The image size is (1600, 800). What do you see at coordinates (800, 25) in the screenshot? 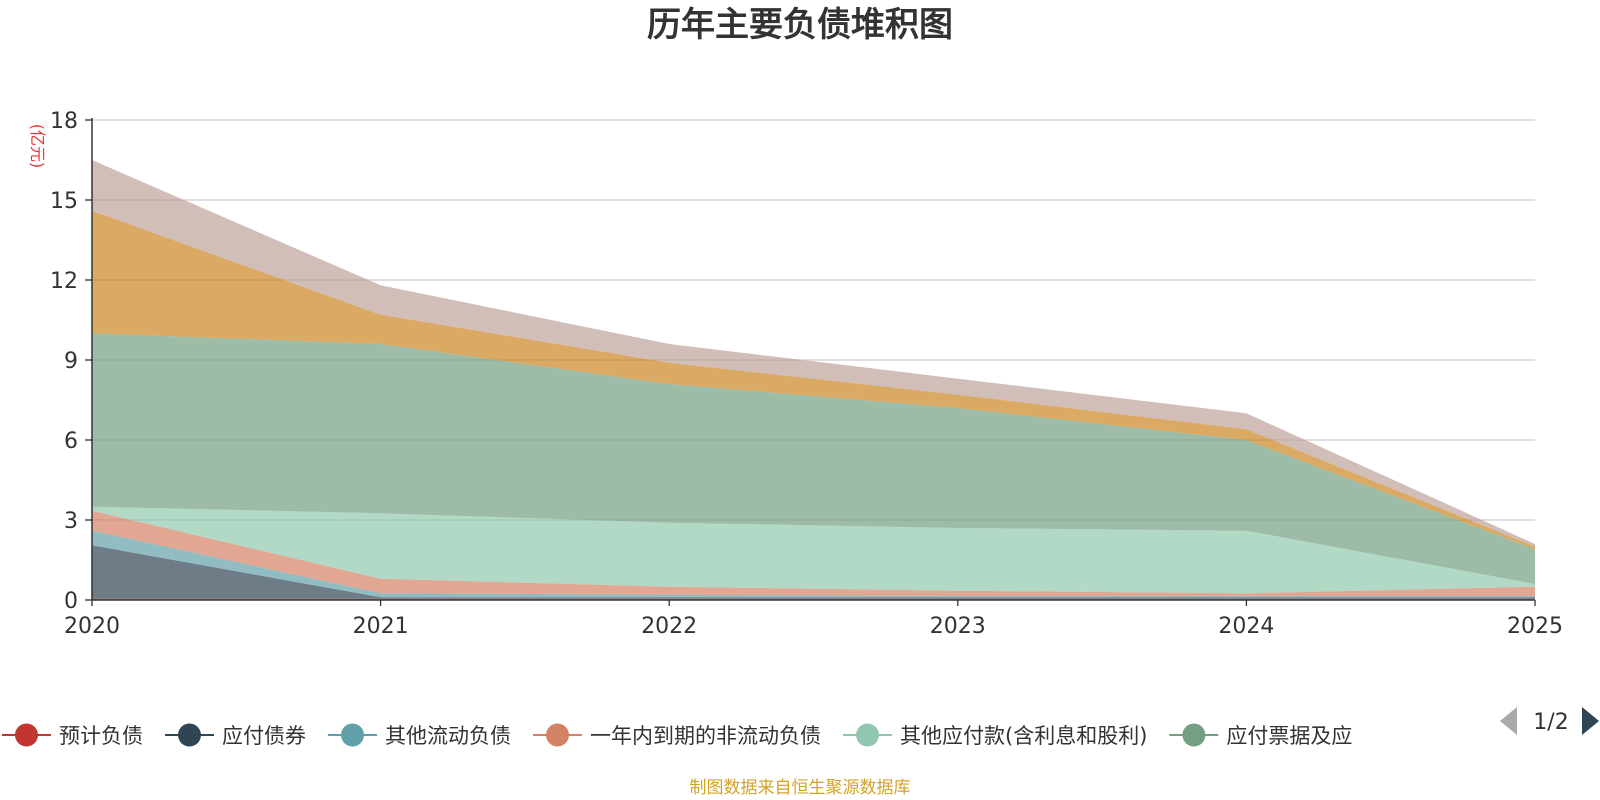
I see `chart-title: 历年主要负债堆积图` at bounding box center [800, 25].